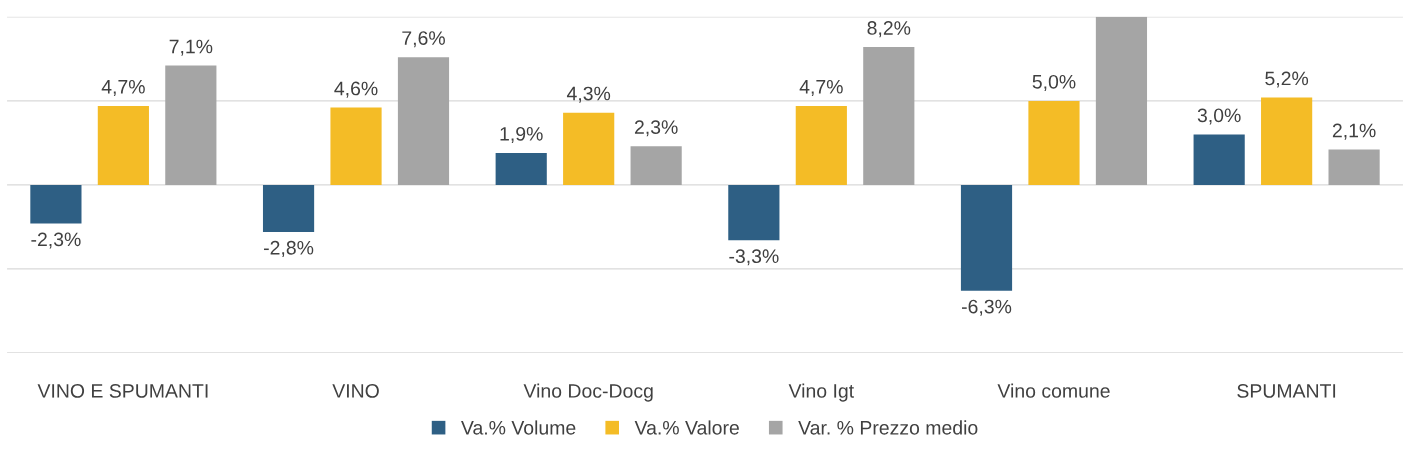  Describe the element at coordinates (521, 135) in the screenshot. I see `data-label: 1,9%` at that location.